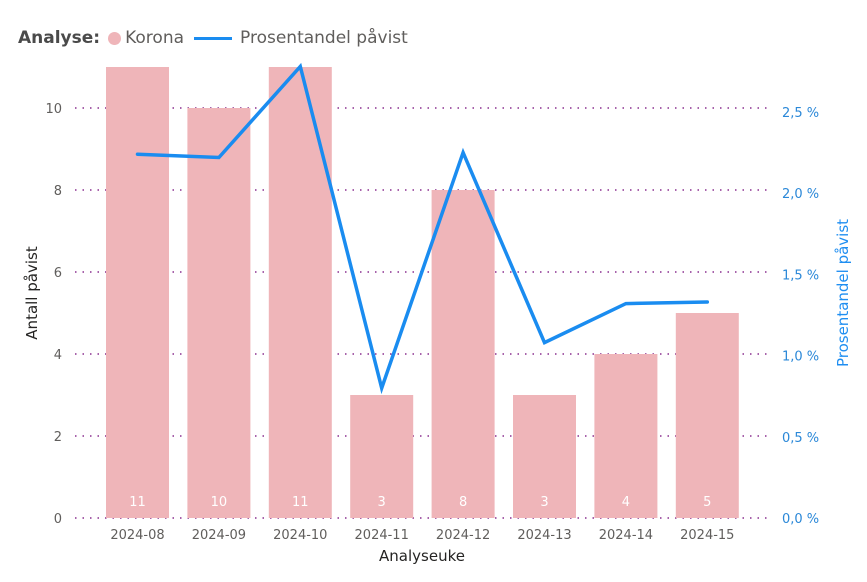  What do you see at coordinates (843, 293) in the screenshot?
I see `y-right-axis-title: Prosentandel påvist` at bounding box center [843, 293].